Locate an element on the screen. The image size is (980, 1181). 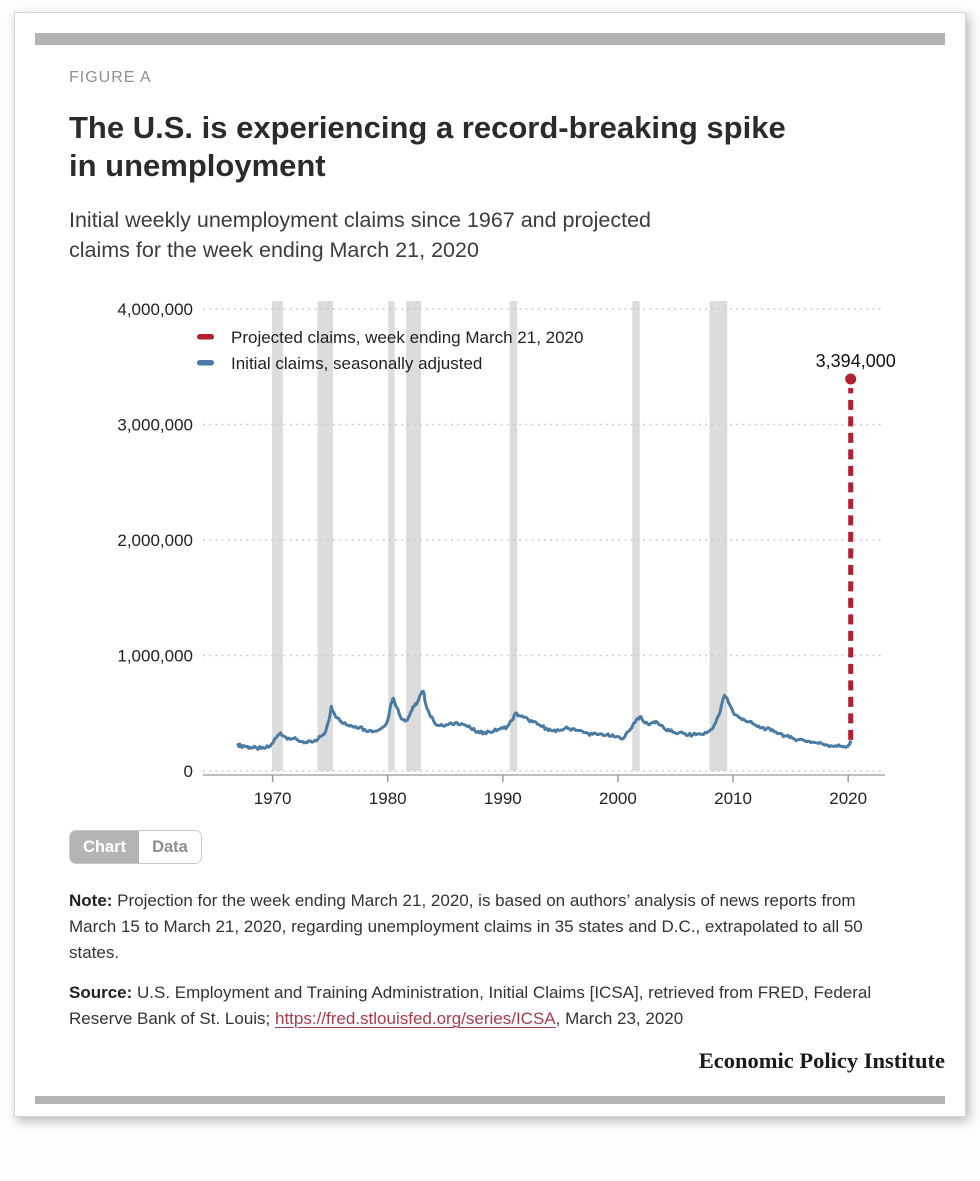
projection-dot is located at coordinates (851, 379).